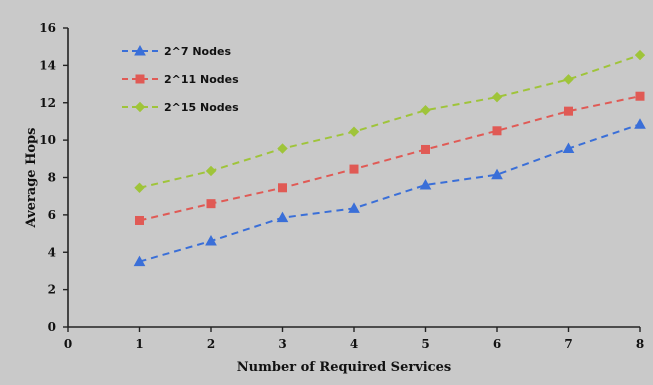 This screenshot has width=653, height=385. Describe the element at coordinates (52, 178) in the screenshot. I see `y-tick-label: 8` at that location.